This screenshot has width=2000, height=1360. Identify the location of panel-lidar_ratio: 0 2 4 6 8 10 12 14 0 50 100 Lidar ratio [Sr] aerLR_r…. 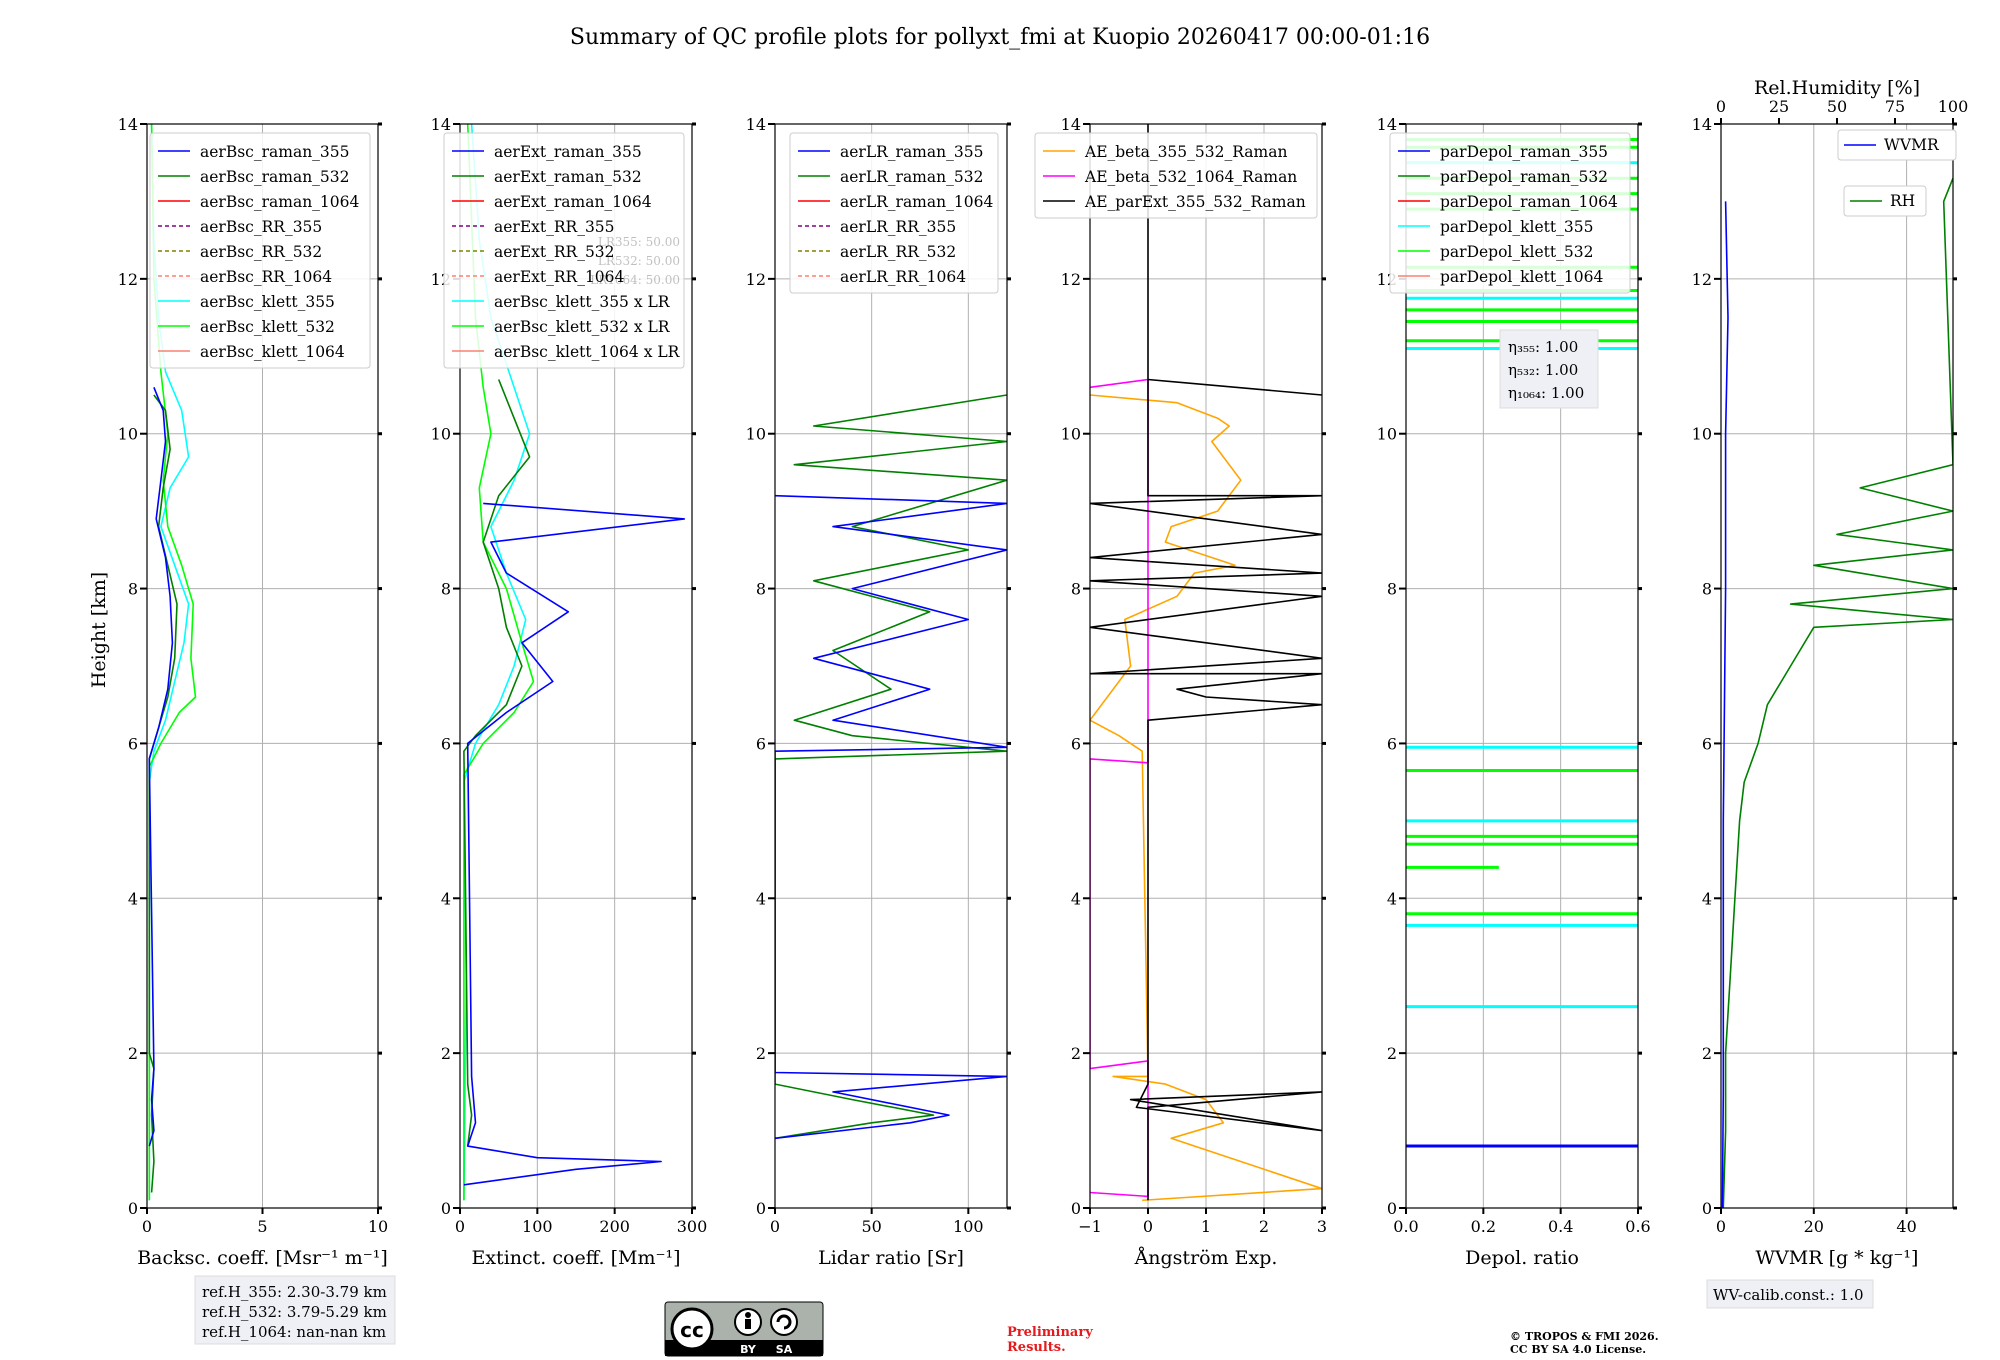
(878, 692).